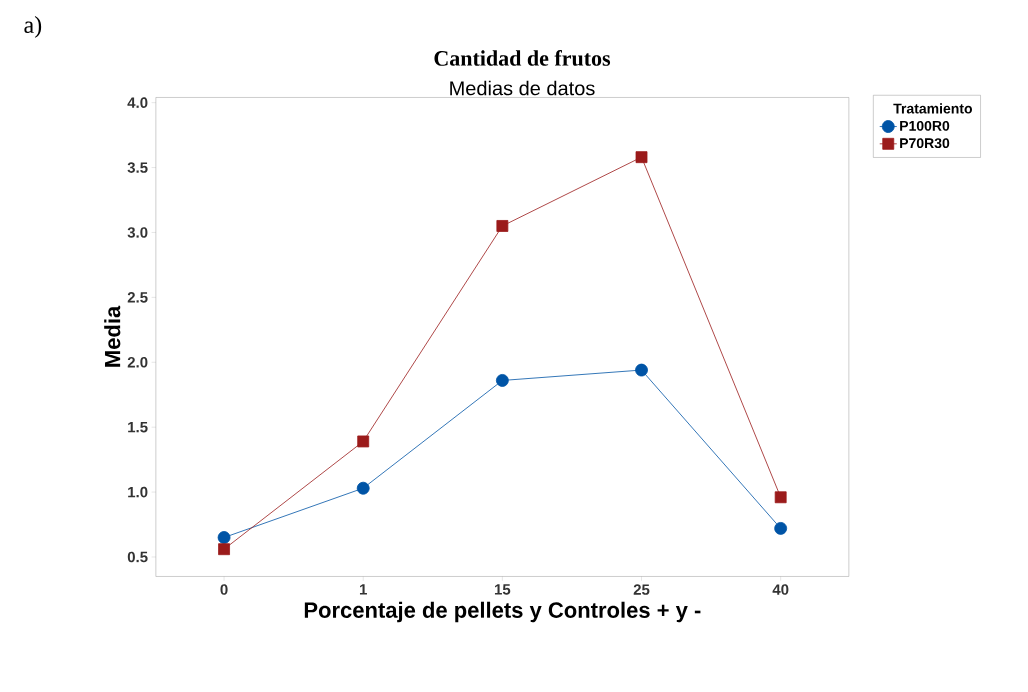 The width and height of the screenshot is (1028, 692). I want to click on y-tick-label: 1.0, so click(138, 492).